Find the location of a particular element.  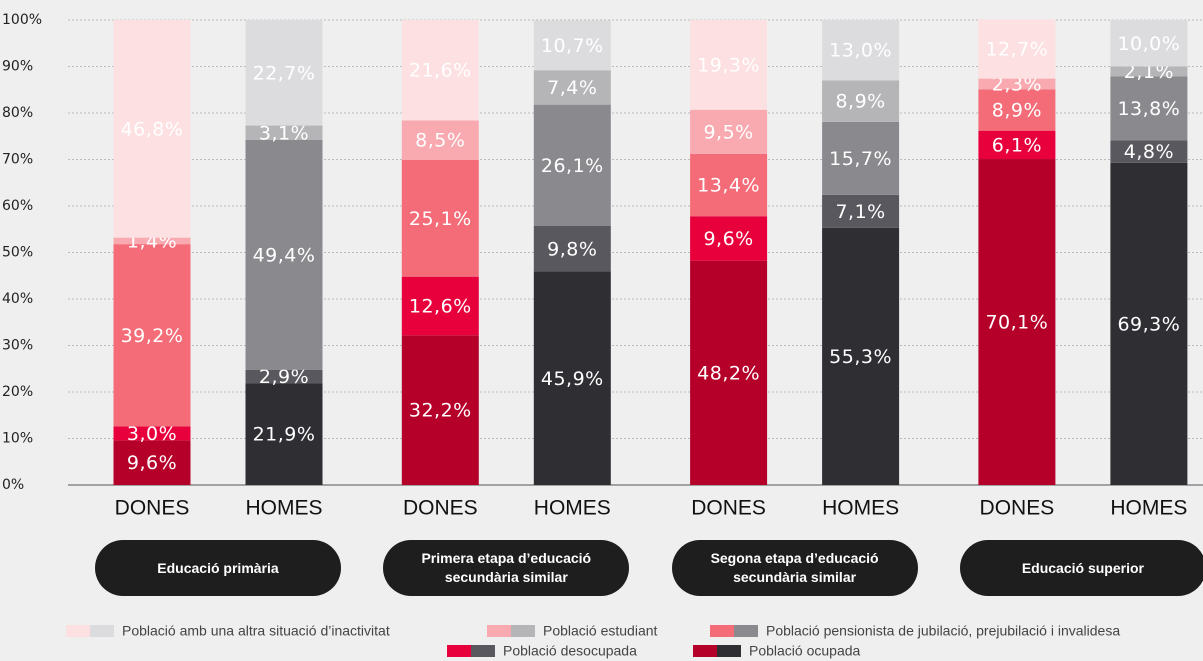

value-label: 12,7% is located at coordinates (1016, 50).